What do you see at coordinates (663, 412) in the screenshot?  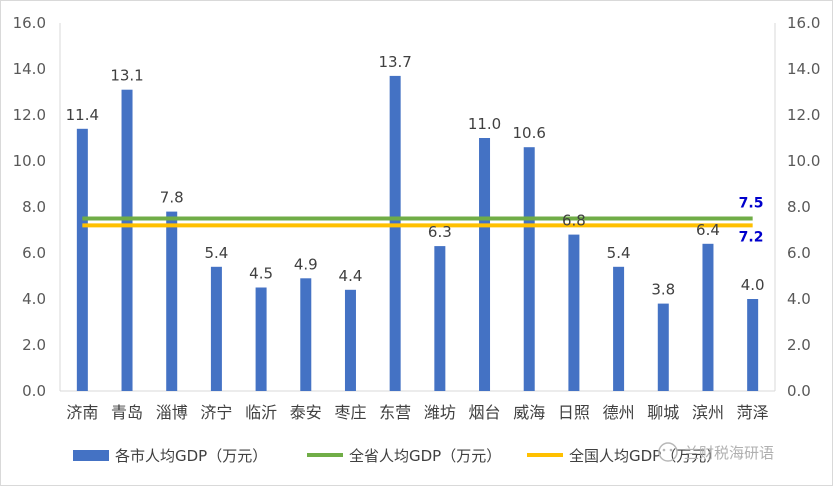 I see `x-tick-label: 聊城` at bounding box center [663, 412].